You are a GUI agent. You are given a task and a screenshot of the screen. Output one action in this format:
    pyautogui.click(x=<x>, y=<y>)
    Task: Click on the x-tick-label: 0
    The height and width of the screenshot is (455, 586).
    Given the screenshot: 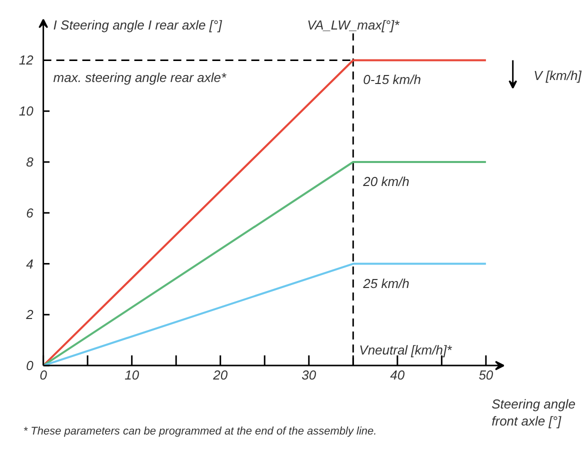 What is the action you would take?
    pyautogui.click(x=44, y=375)
    